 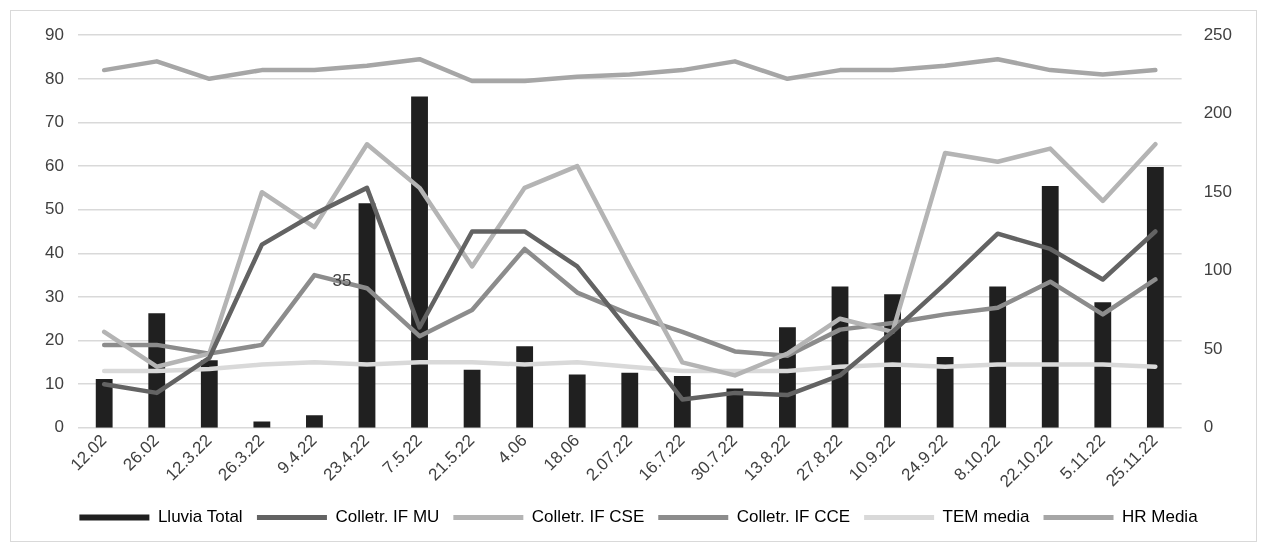 I want to click on y2-tick-label: 0, so click(x=1208, y=427).